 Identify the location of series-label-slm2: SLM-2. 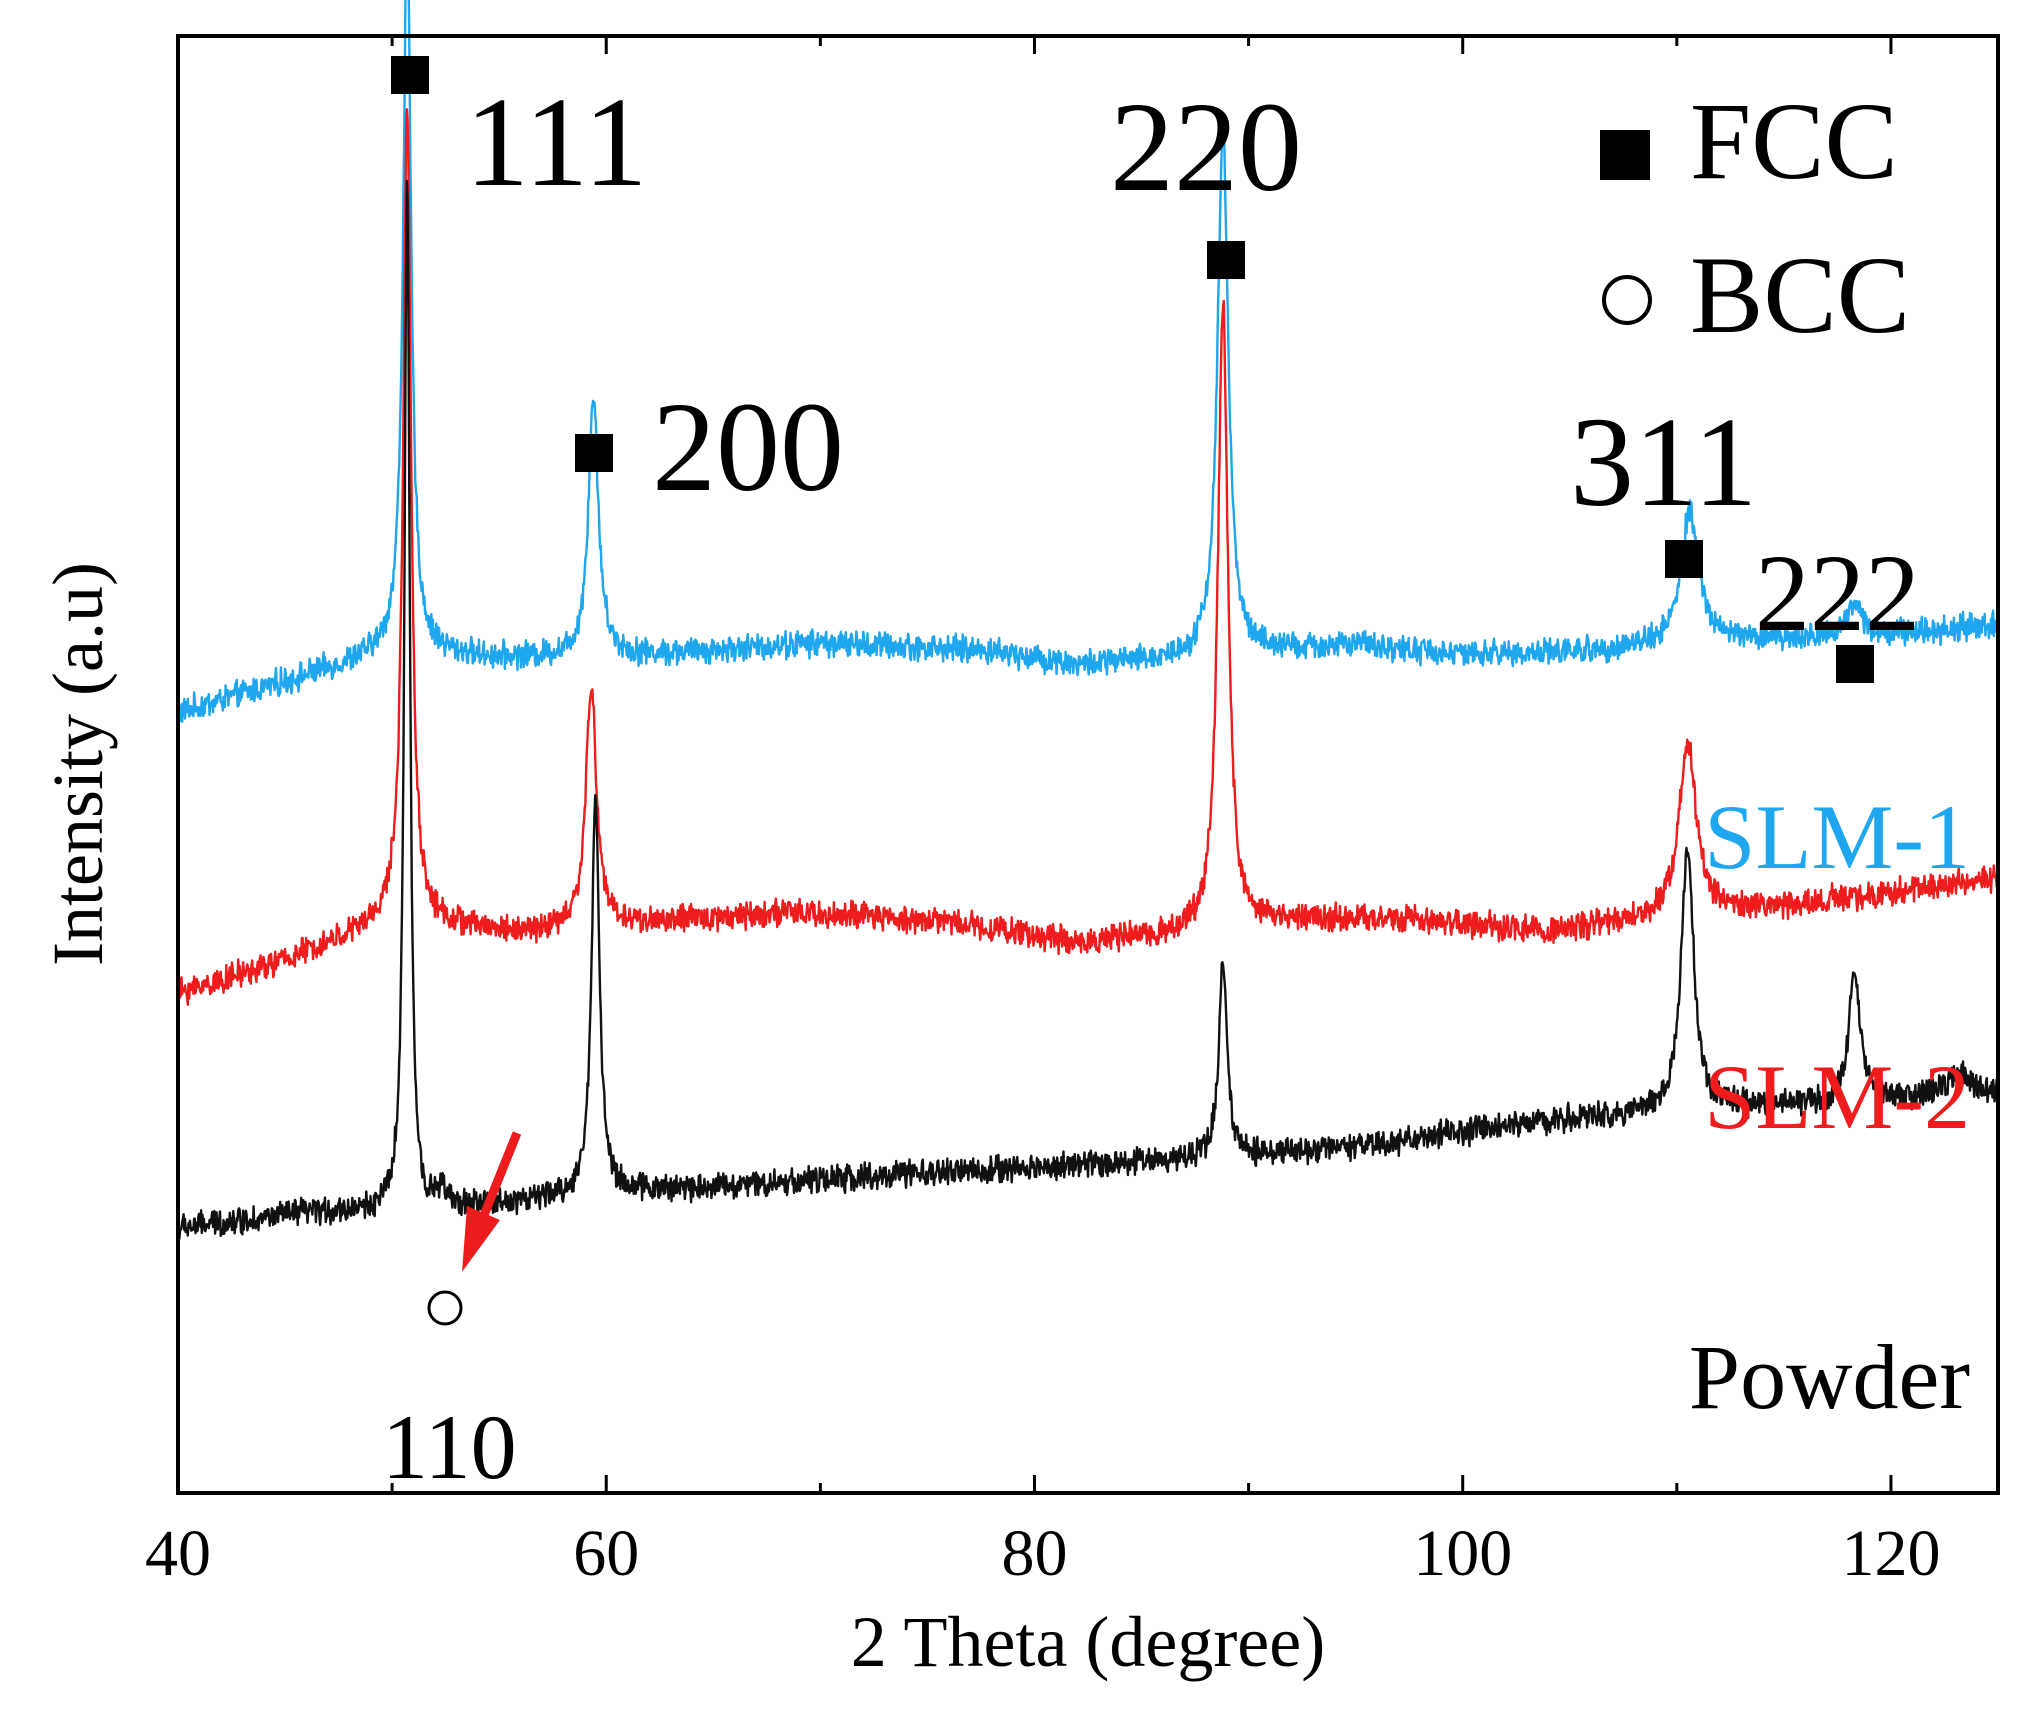
(1837, 1097).